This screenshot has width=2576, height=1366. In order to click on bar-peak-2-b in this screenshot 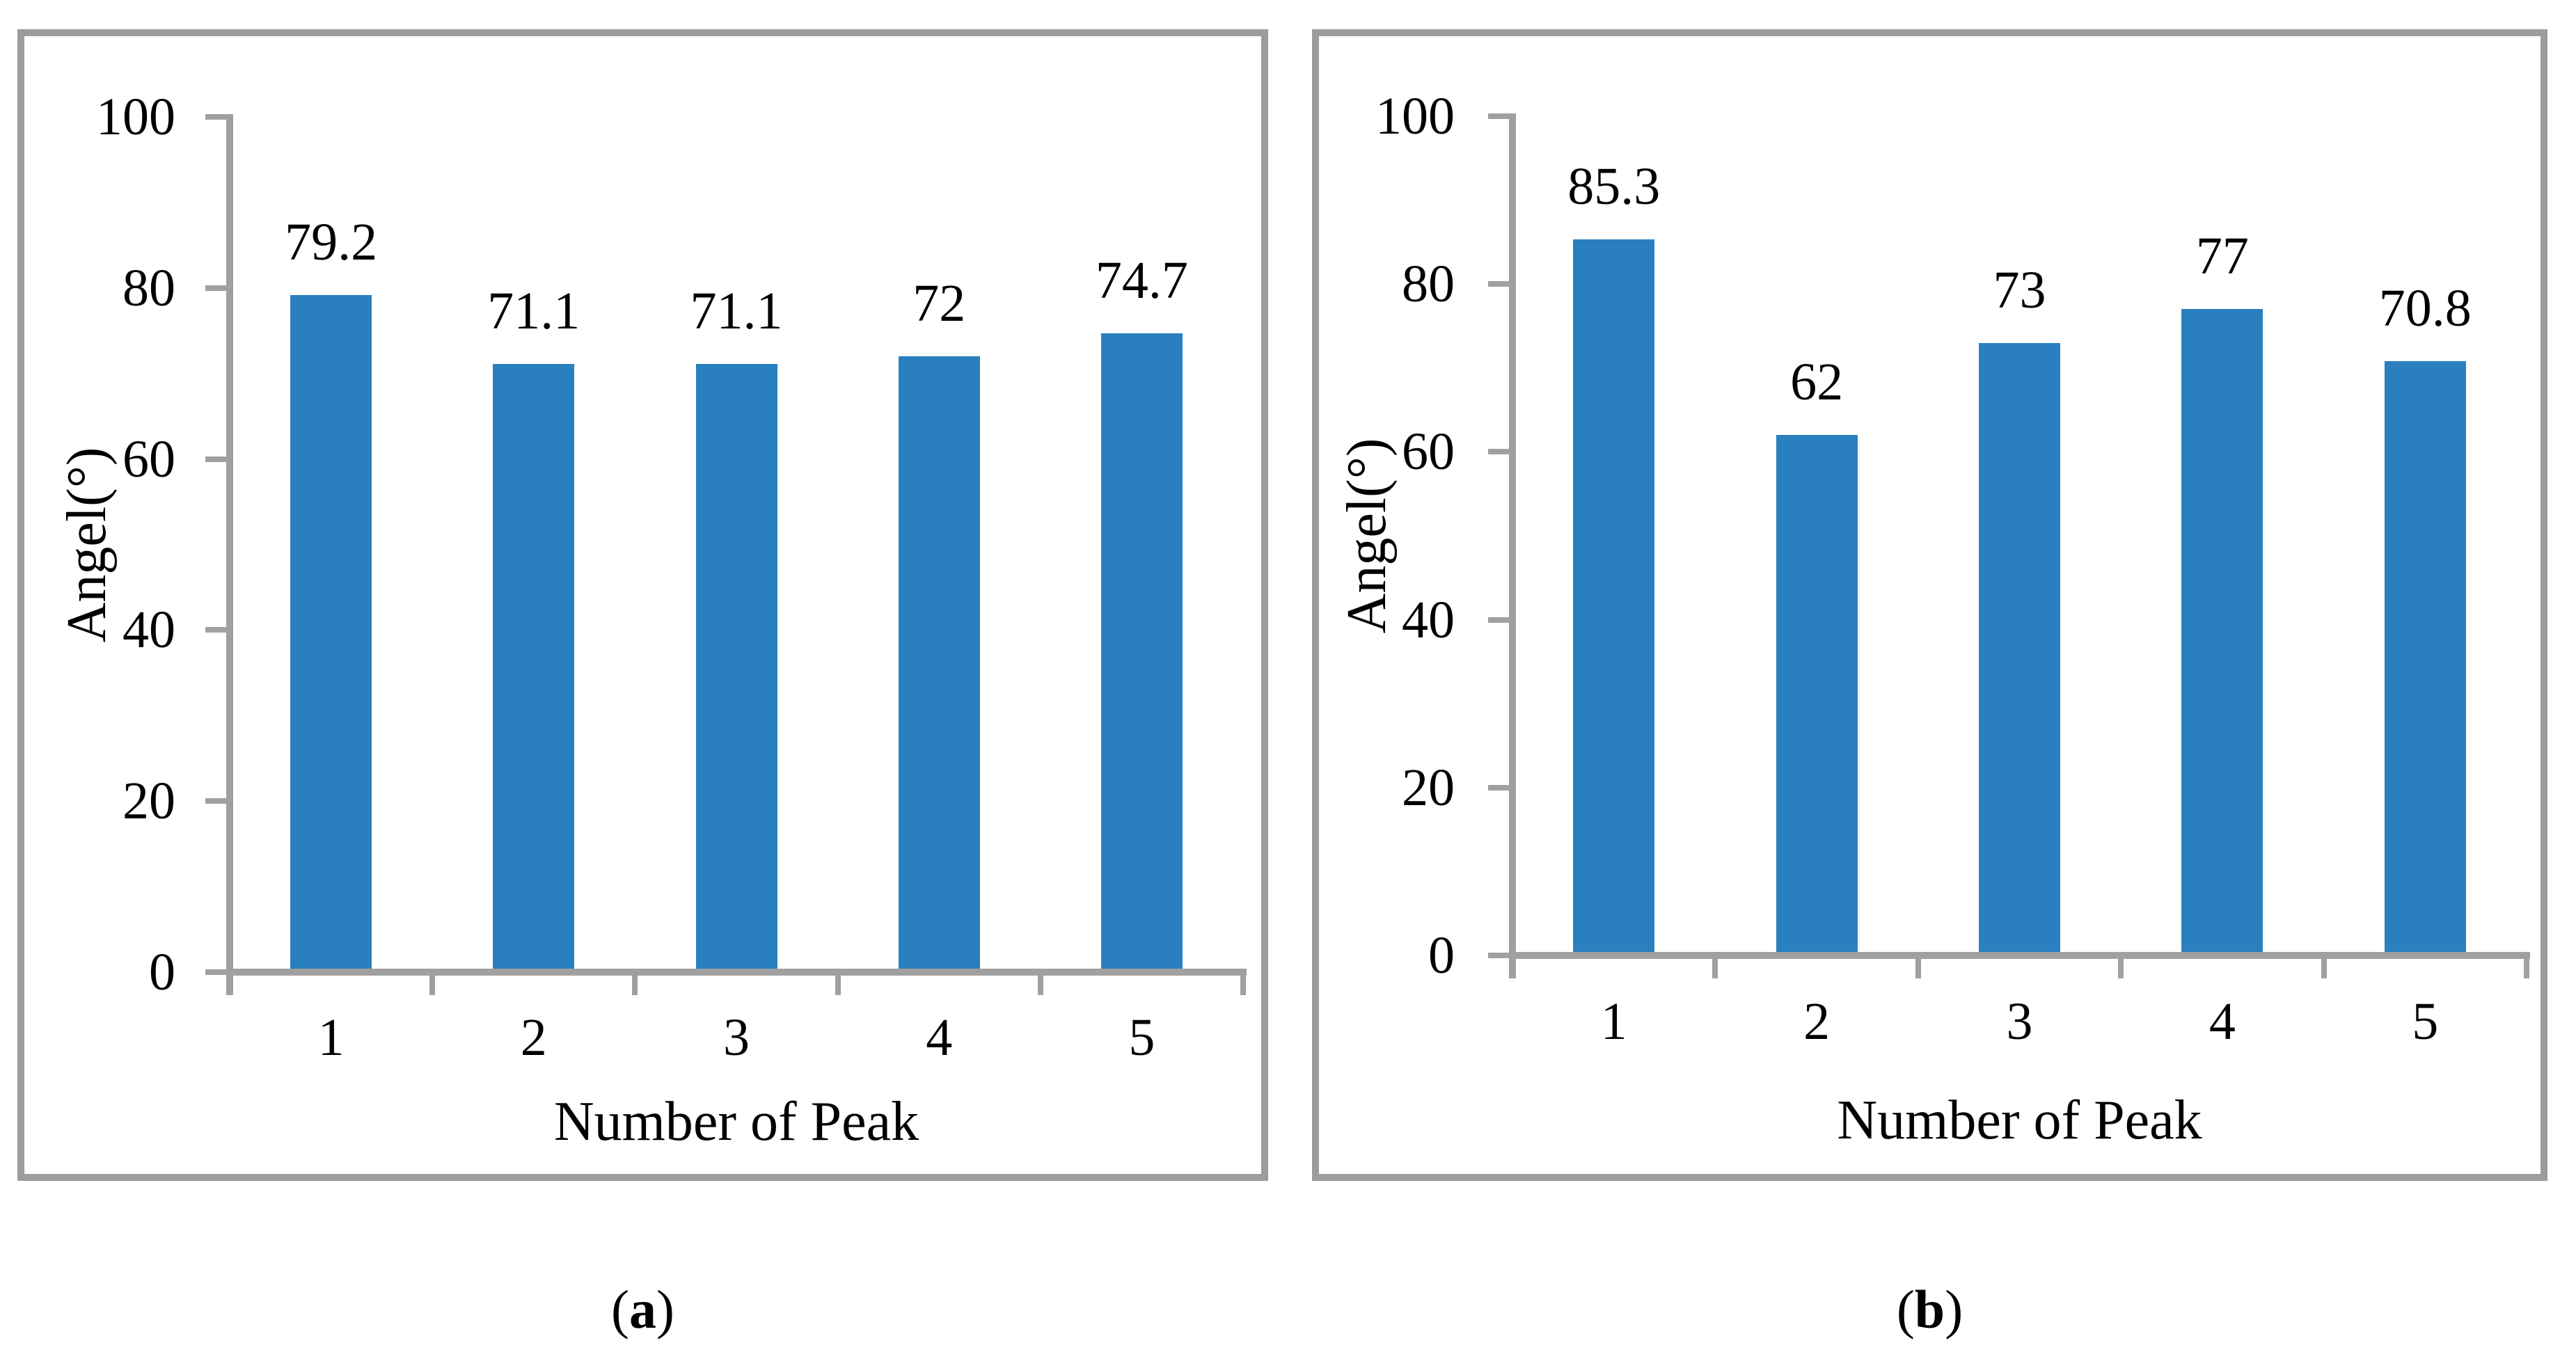, I will do `click(1817, 693)`.